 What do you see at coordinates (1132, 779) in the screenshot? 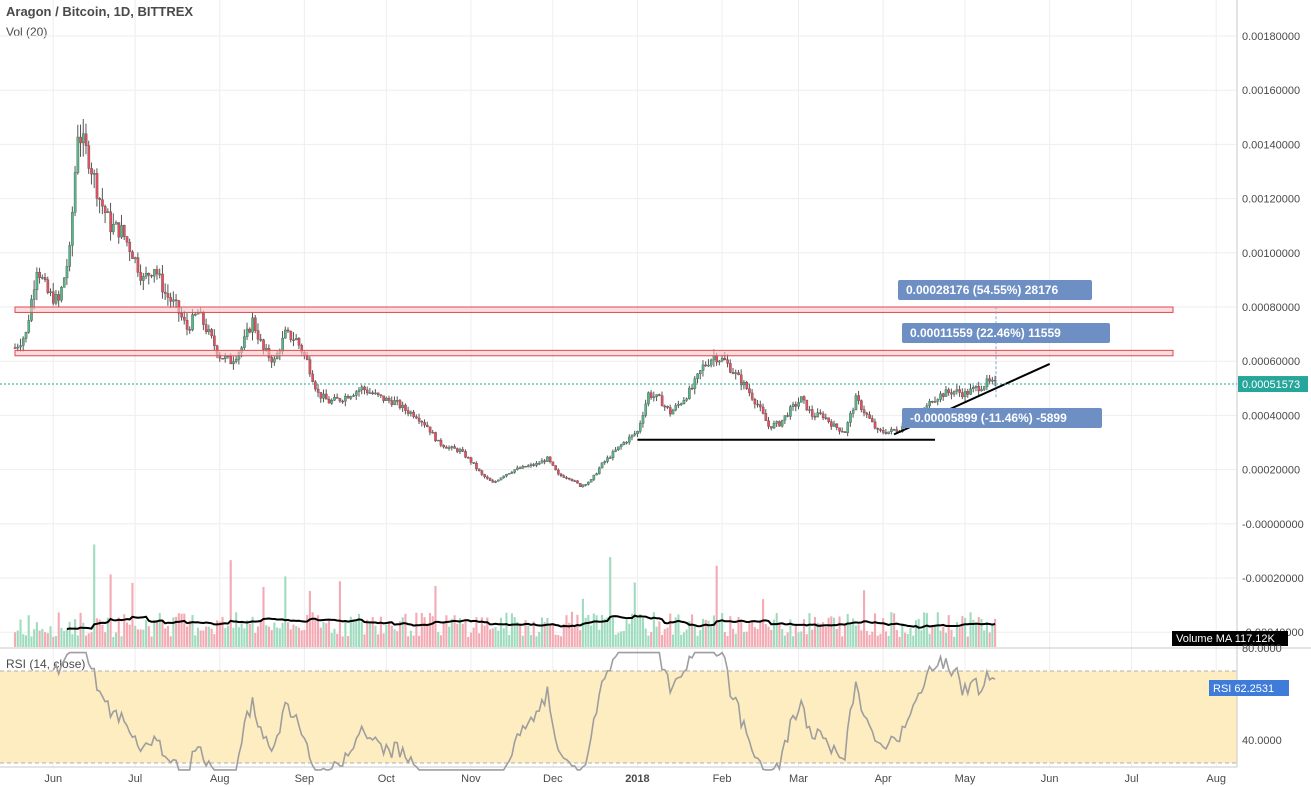
I see `time-tick-label: Jul` at bounding box center [1132, 779].